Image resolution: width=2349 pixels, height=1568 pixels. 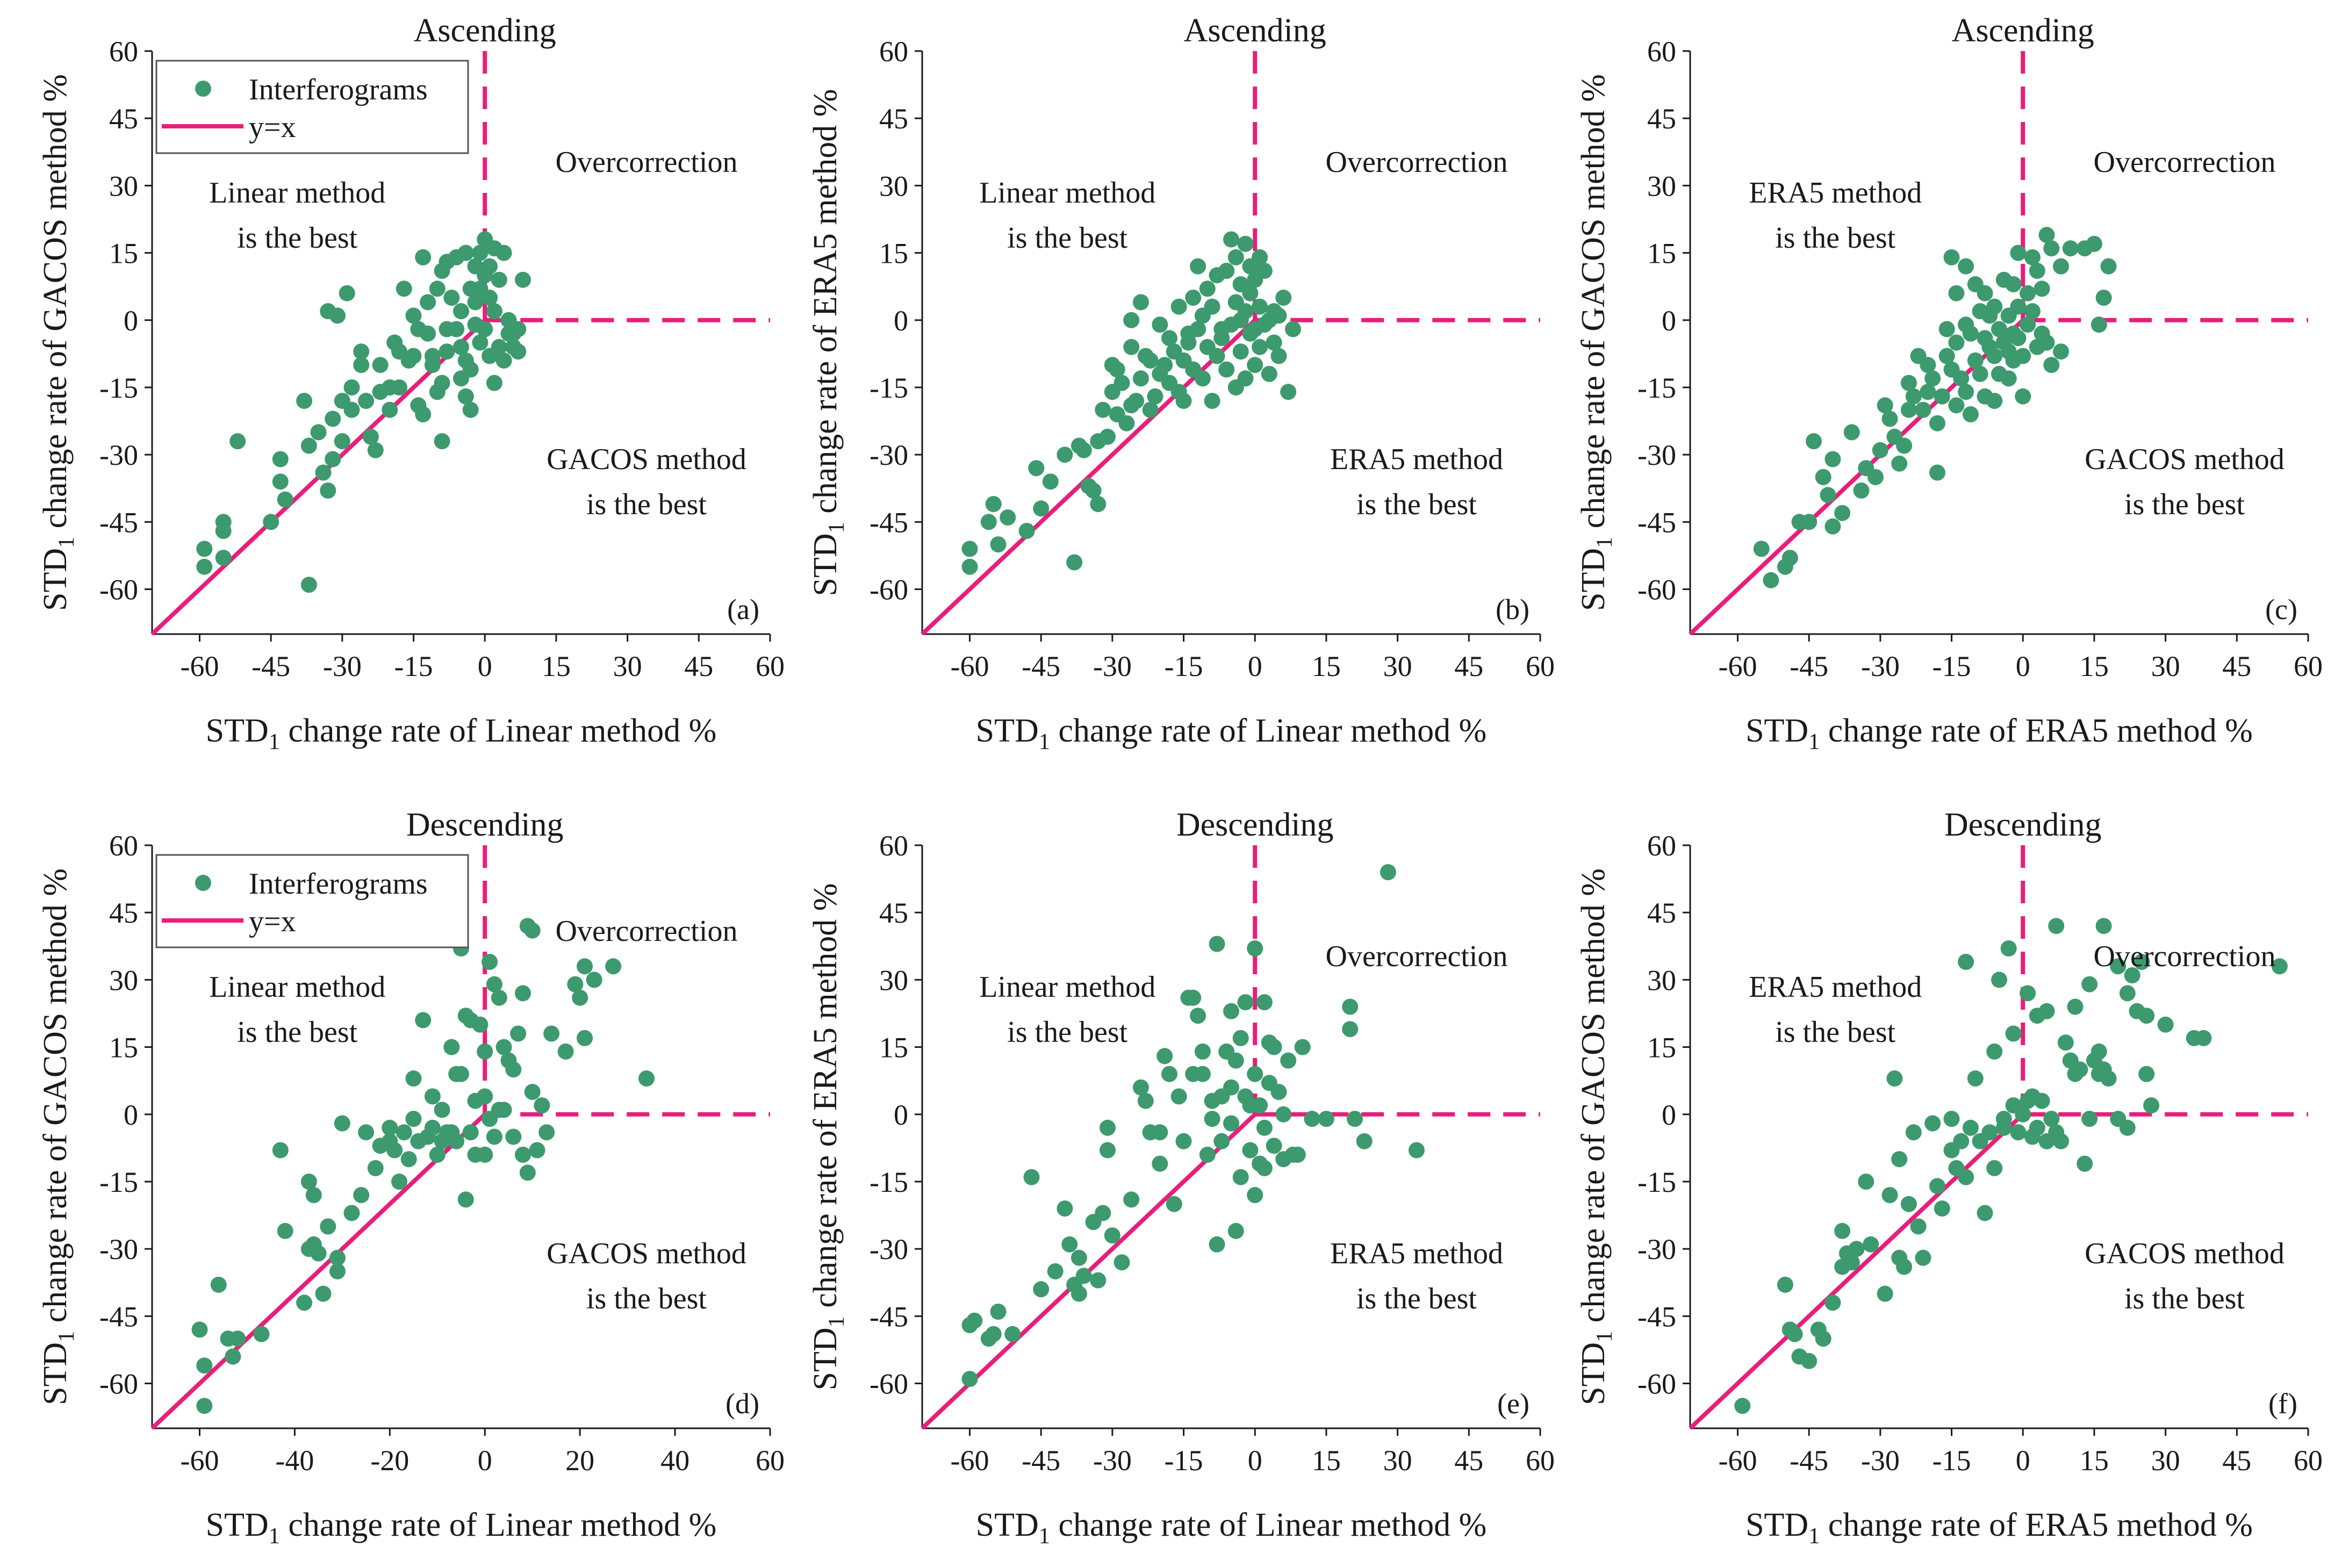 What do you see at coordinates (1881, 1460) in the screenshot?
I see `x-tick-label: -30` at bounding box center [1881, 1460].